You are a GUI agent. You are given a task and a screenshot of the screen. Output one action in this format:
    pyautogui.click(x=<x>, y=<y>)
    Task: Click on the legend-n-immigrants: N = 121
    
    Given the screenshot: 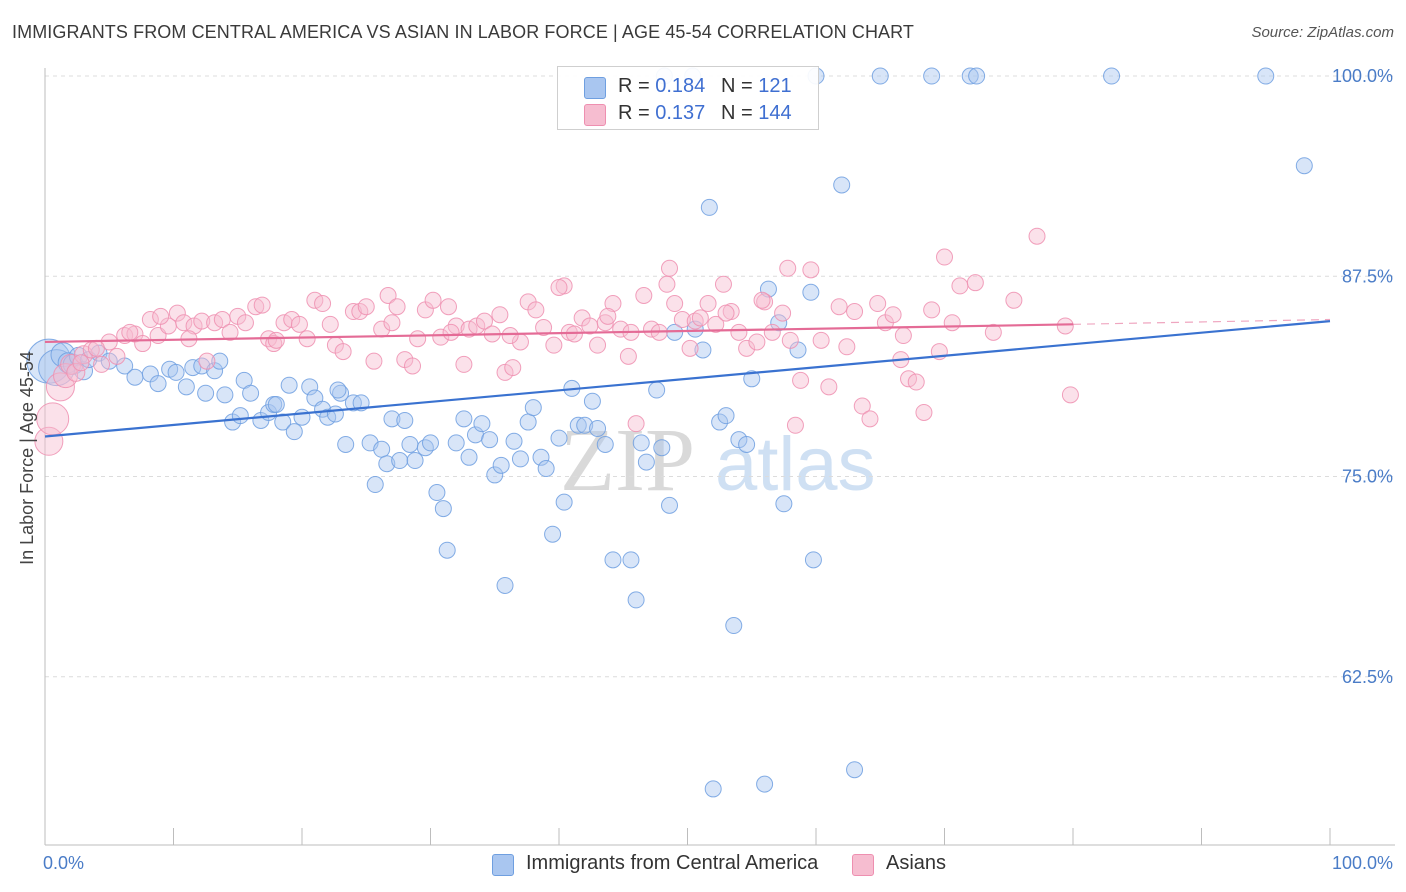 What is the action you would take?
    pyautogui.click(x=756, y=86)
    